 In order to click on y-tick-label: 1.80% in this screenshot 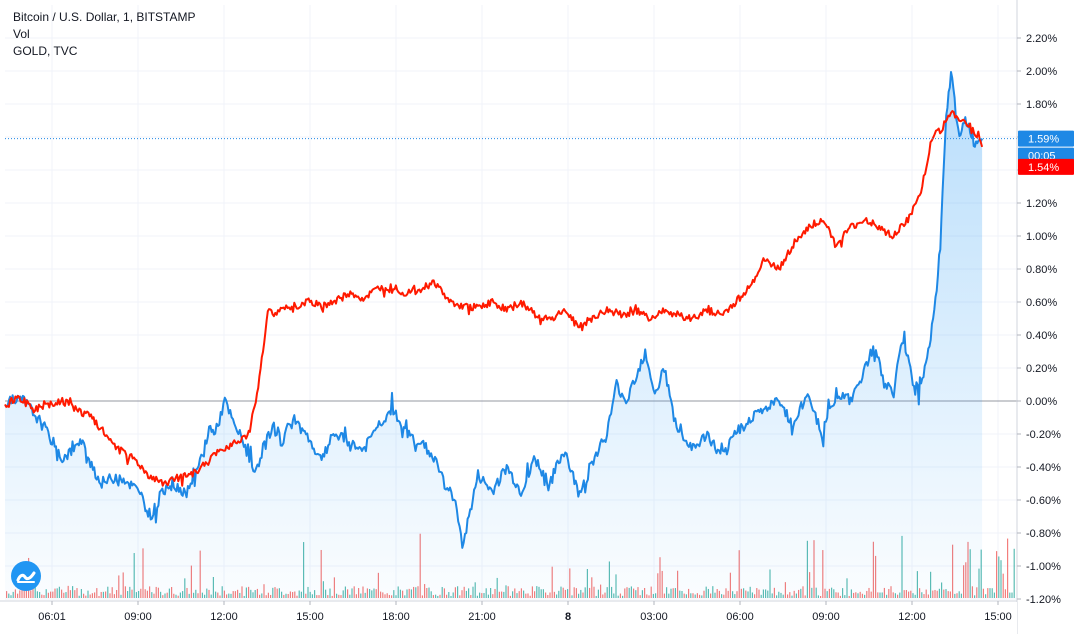, I will do `click(1041, 105)`.